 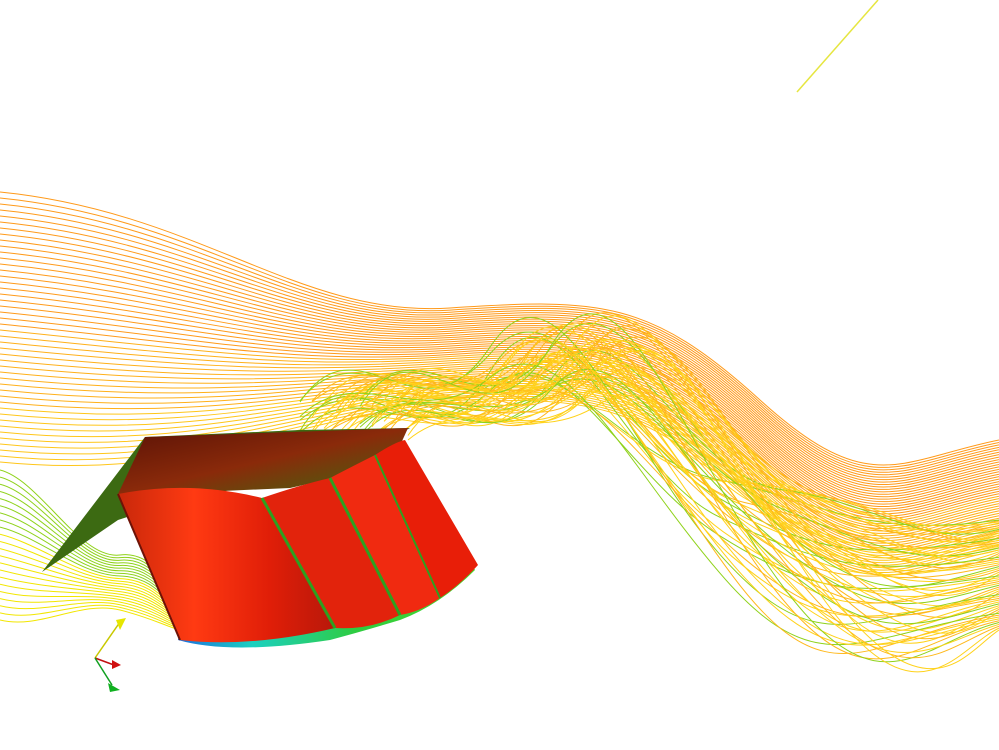 I want to click on seam-left, so click(x=149, y=567).